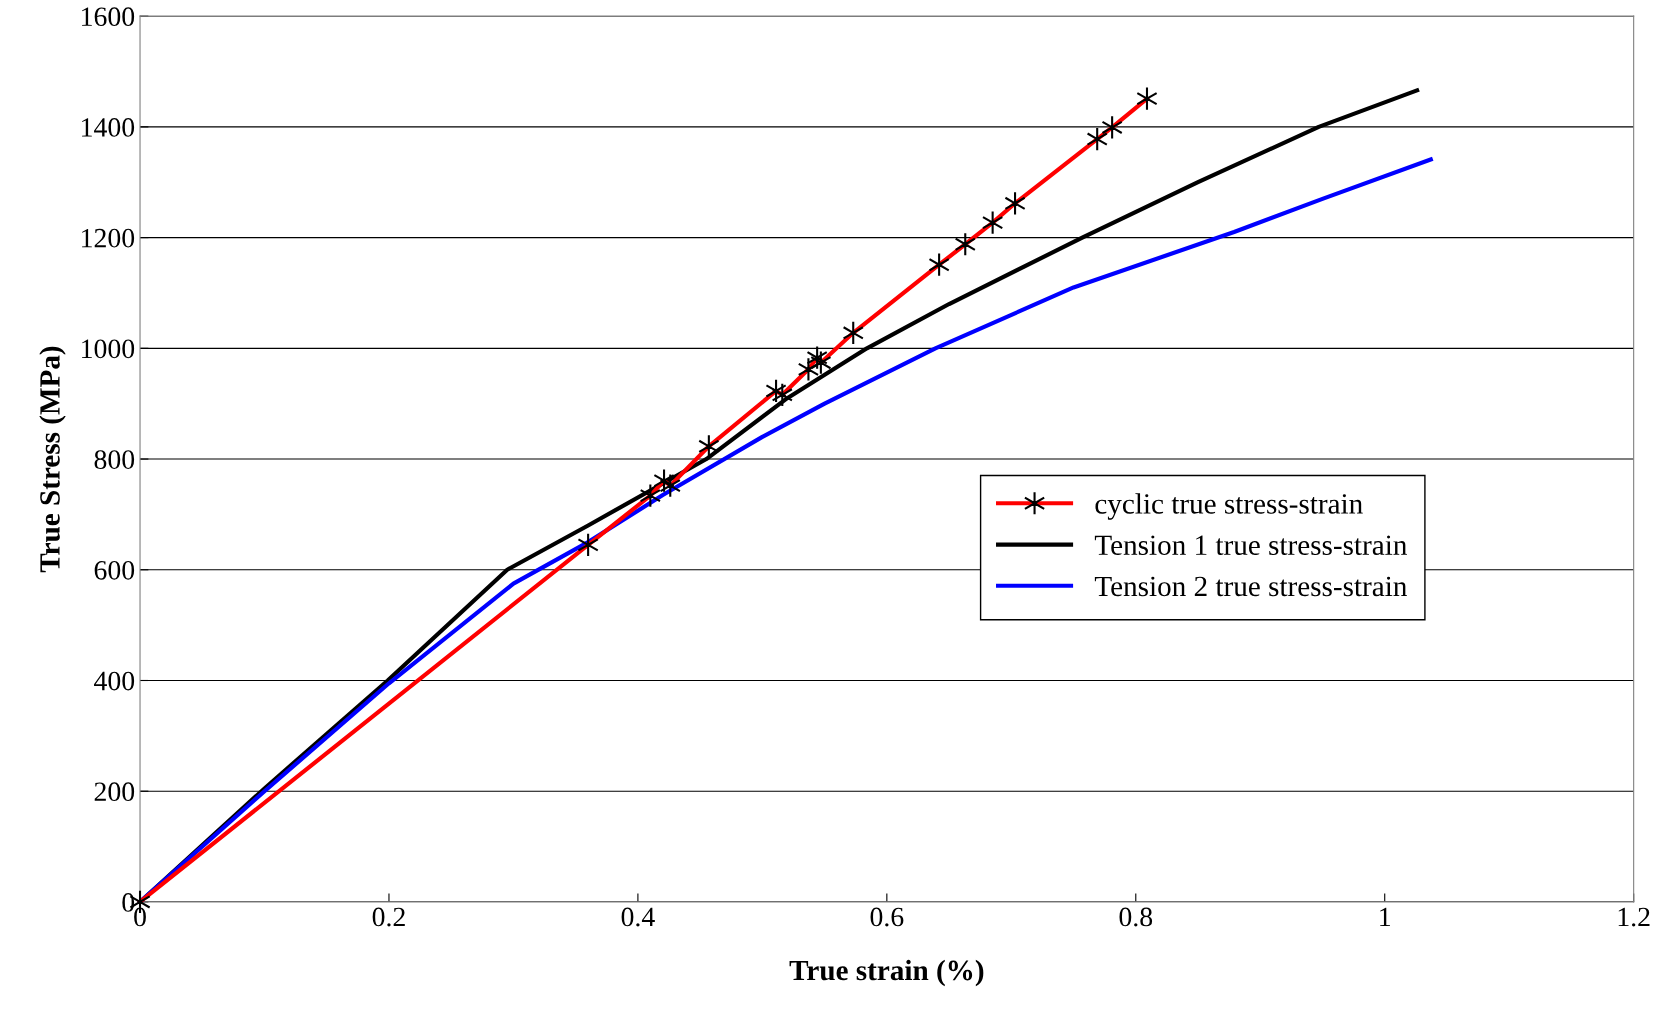  Describe the element at coordinates (108, 17) in the screenshot. I see `y-tick-label: 1600` at that location.